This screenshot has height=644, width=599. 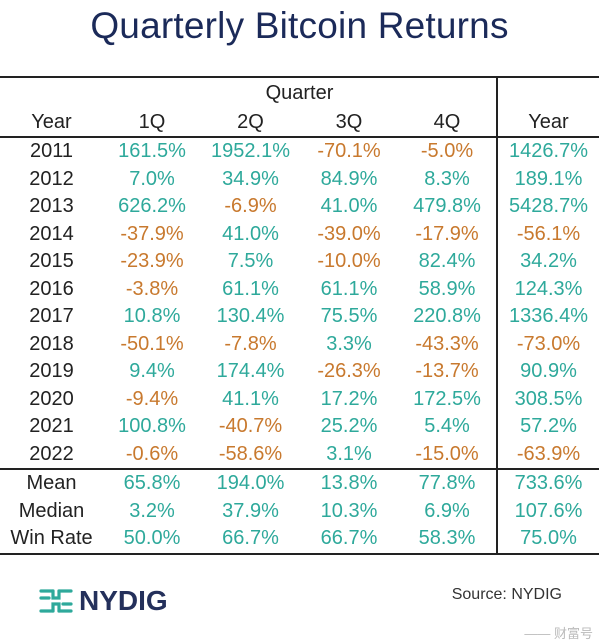 I want to click on stats-row: Win Rate 50.0% 66.7% 66.7% 58.3% 75.0%, so click(x=299, y=539).